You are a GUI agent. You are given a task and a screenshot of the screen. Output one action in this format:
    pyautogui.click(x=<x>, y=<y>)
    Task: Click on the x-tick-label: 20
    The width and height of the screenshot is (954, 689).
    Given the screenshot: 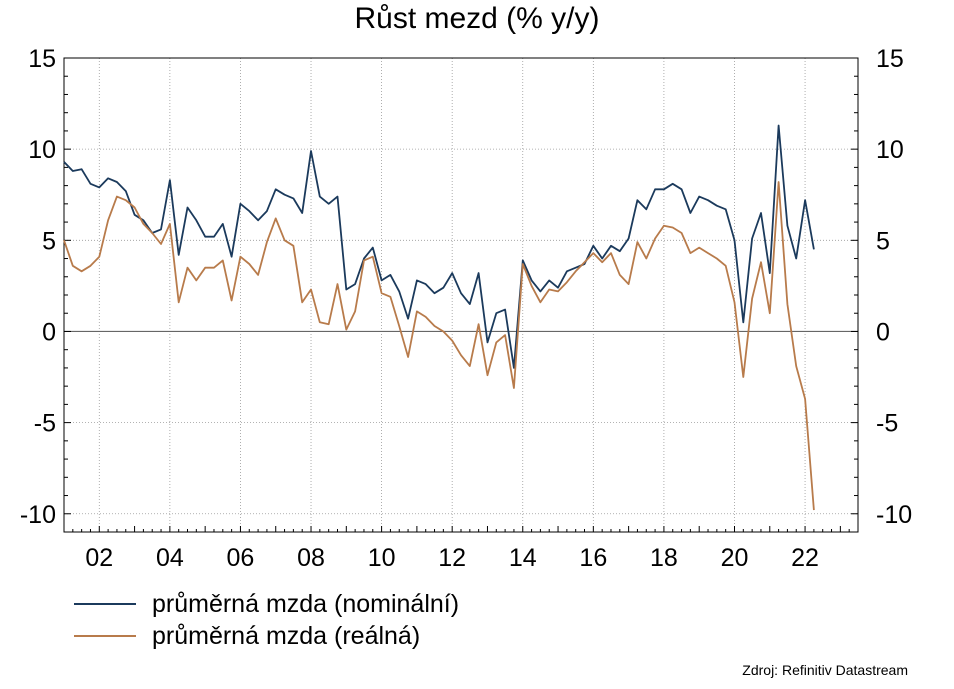 What is the action you would take?
    pyautogui.click(x=735, y=558)
    